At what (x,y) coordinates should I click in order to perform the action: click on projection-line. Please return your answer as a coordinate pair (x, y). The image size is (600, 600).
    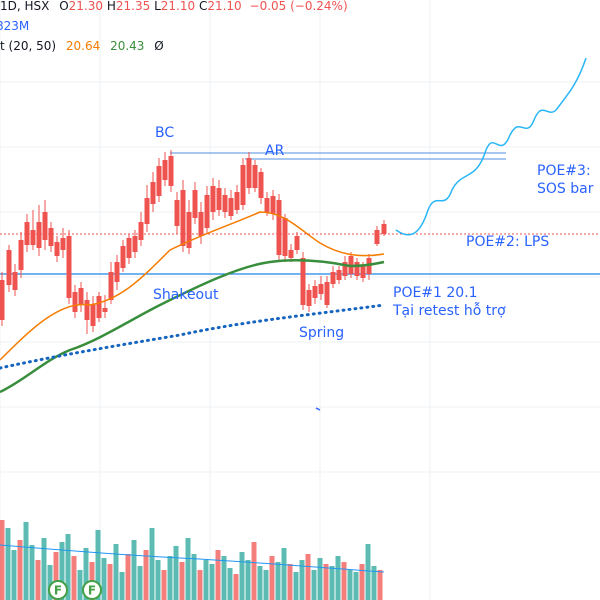
    Looking at the image, I should click on (491, 146).